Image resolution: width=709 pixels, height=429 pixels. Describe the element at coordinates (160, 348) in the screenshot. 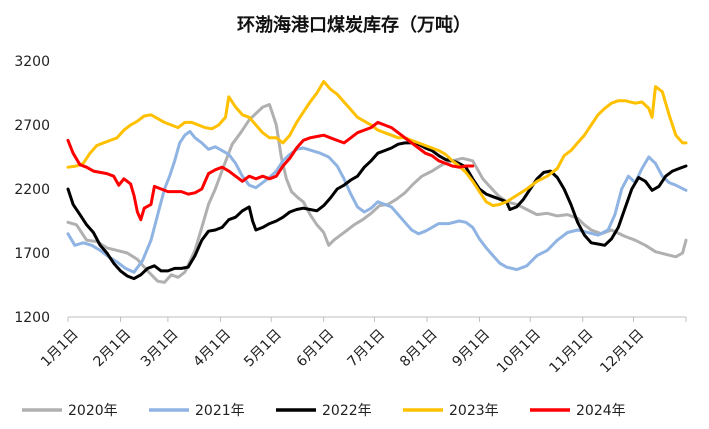

I see `x-tick-label: 3月1日` at that location.